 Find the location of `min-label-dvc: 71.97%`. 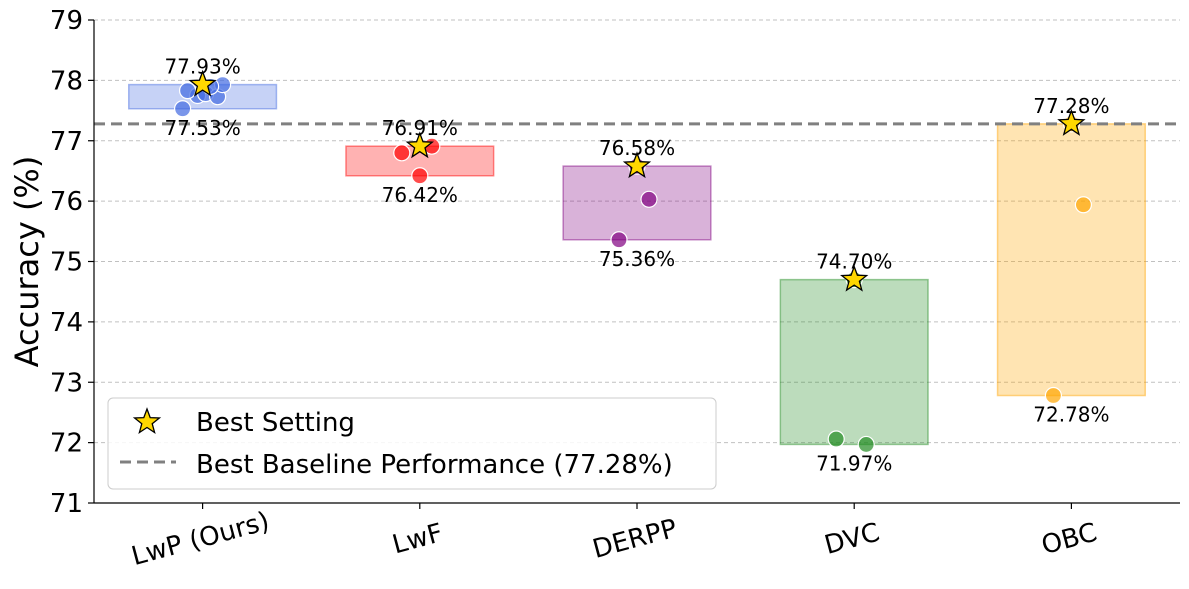

min-label-dvc: 71.97% is located at coordinates (854, 463).